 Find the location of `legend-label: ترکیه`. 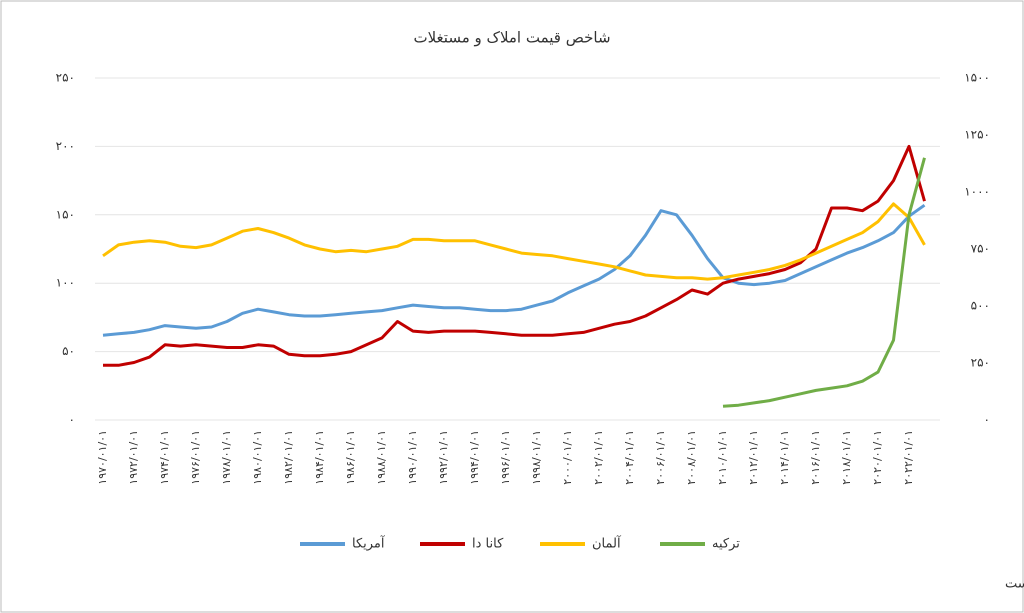

legend-label: ترکیه is located at coordinates (726, 544).